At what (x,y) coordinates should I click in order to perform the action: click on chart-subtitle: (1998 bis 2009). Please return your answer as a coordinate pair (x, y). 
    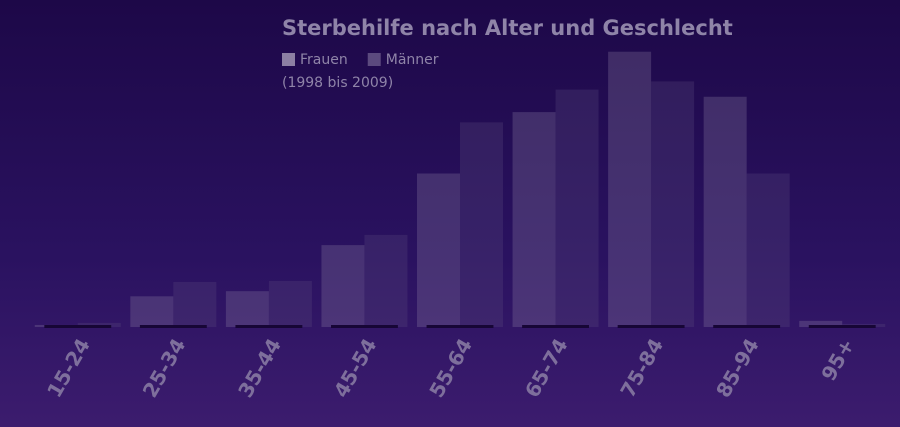
    Looking at the image, I should click on (337, 83).